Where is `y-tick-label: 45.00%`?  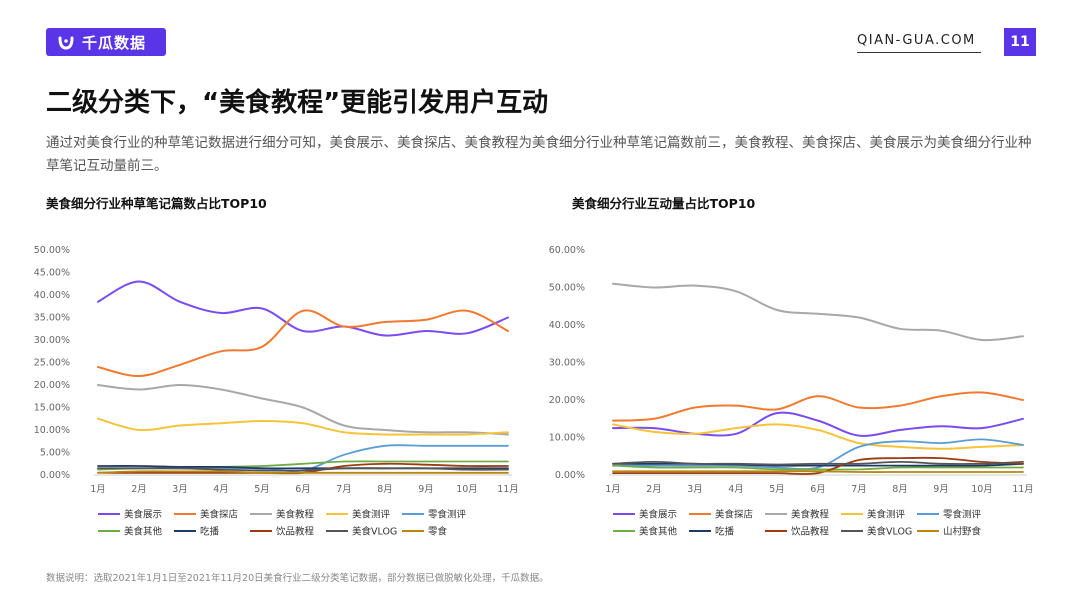
y-tick-label: 45.00% is located at coordinates (52, 273).